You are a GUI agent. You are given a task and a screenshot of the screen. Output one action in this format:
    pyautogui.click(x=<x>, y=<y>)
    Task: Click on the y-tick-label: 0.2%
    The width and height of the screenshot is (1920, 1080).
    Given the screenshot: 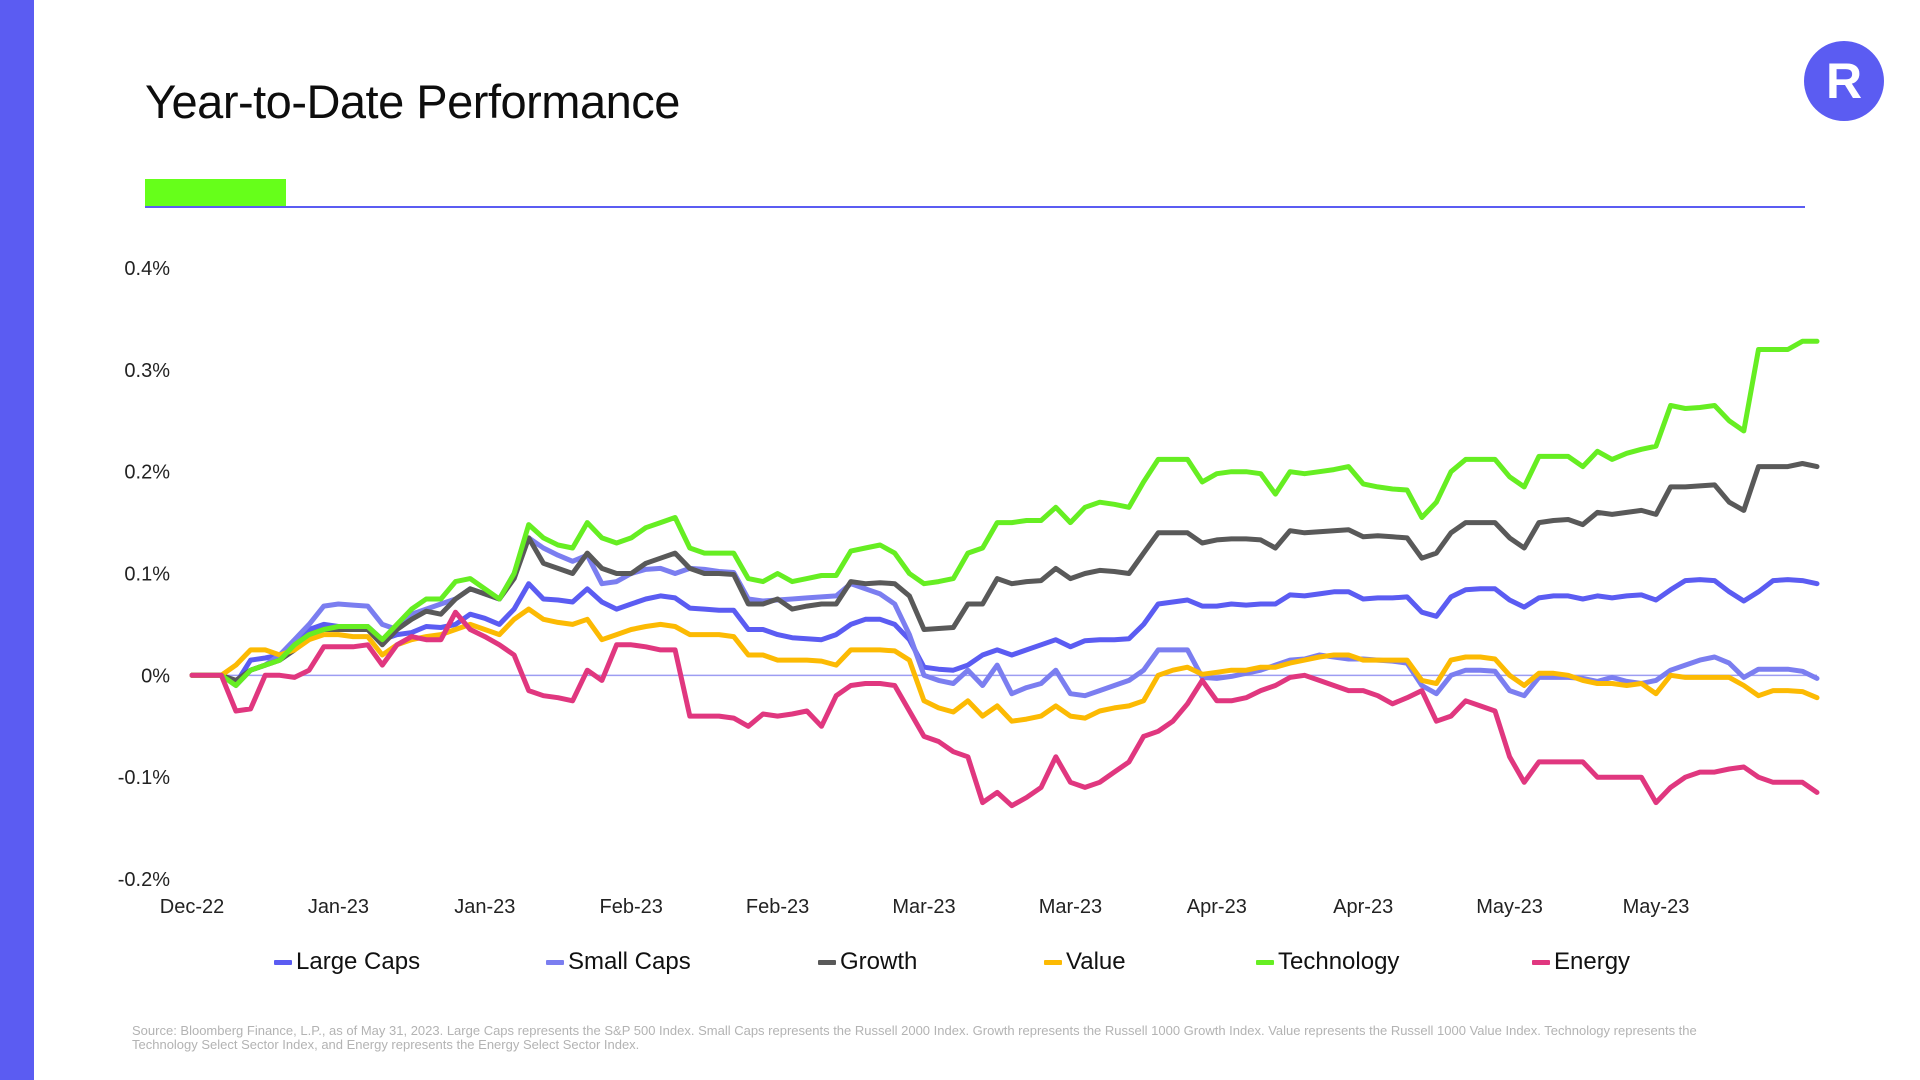 What is the action you would take?
    pyautogui.click(x=147, y=473)
    